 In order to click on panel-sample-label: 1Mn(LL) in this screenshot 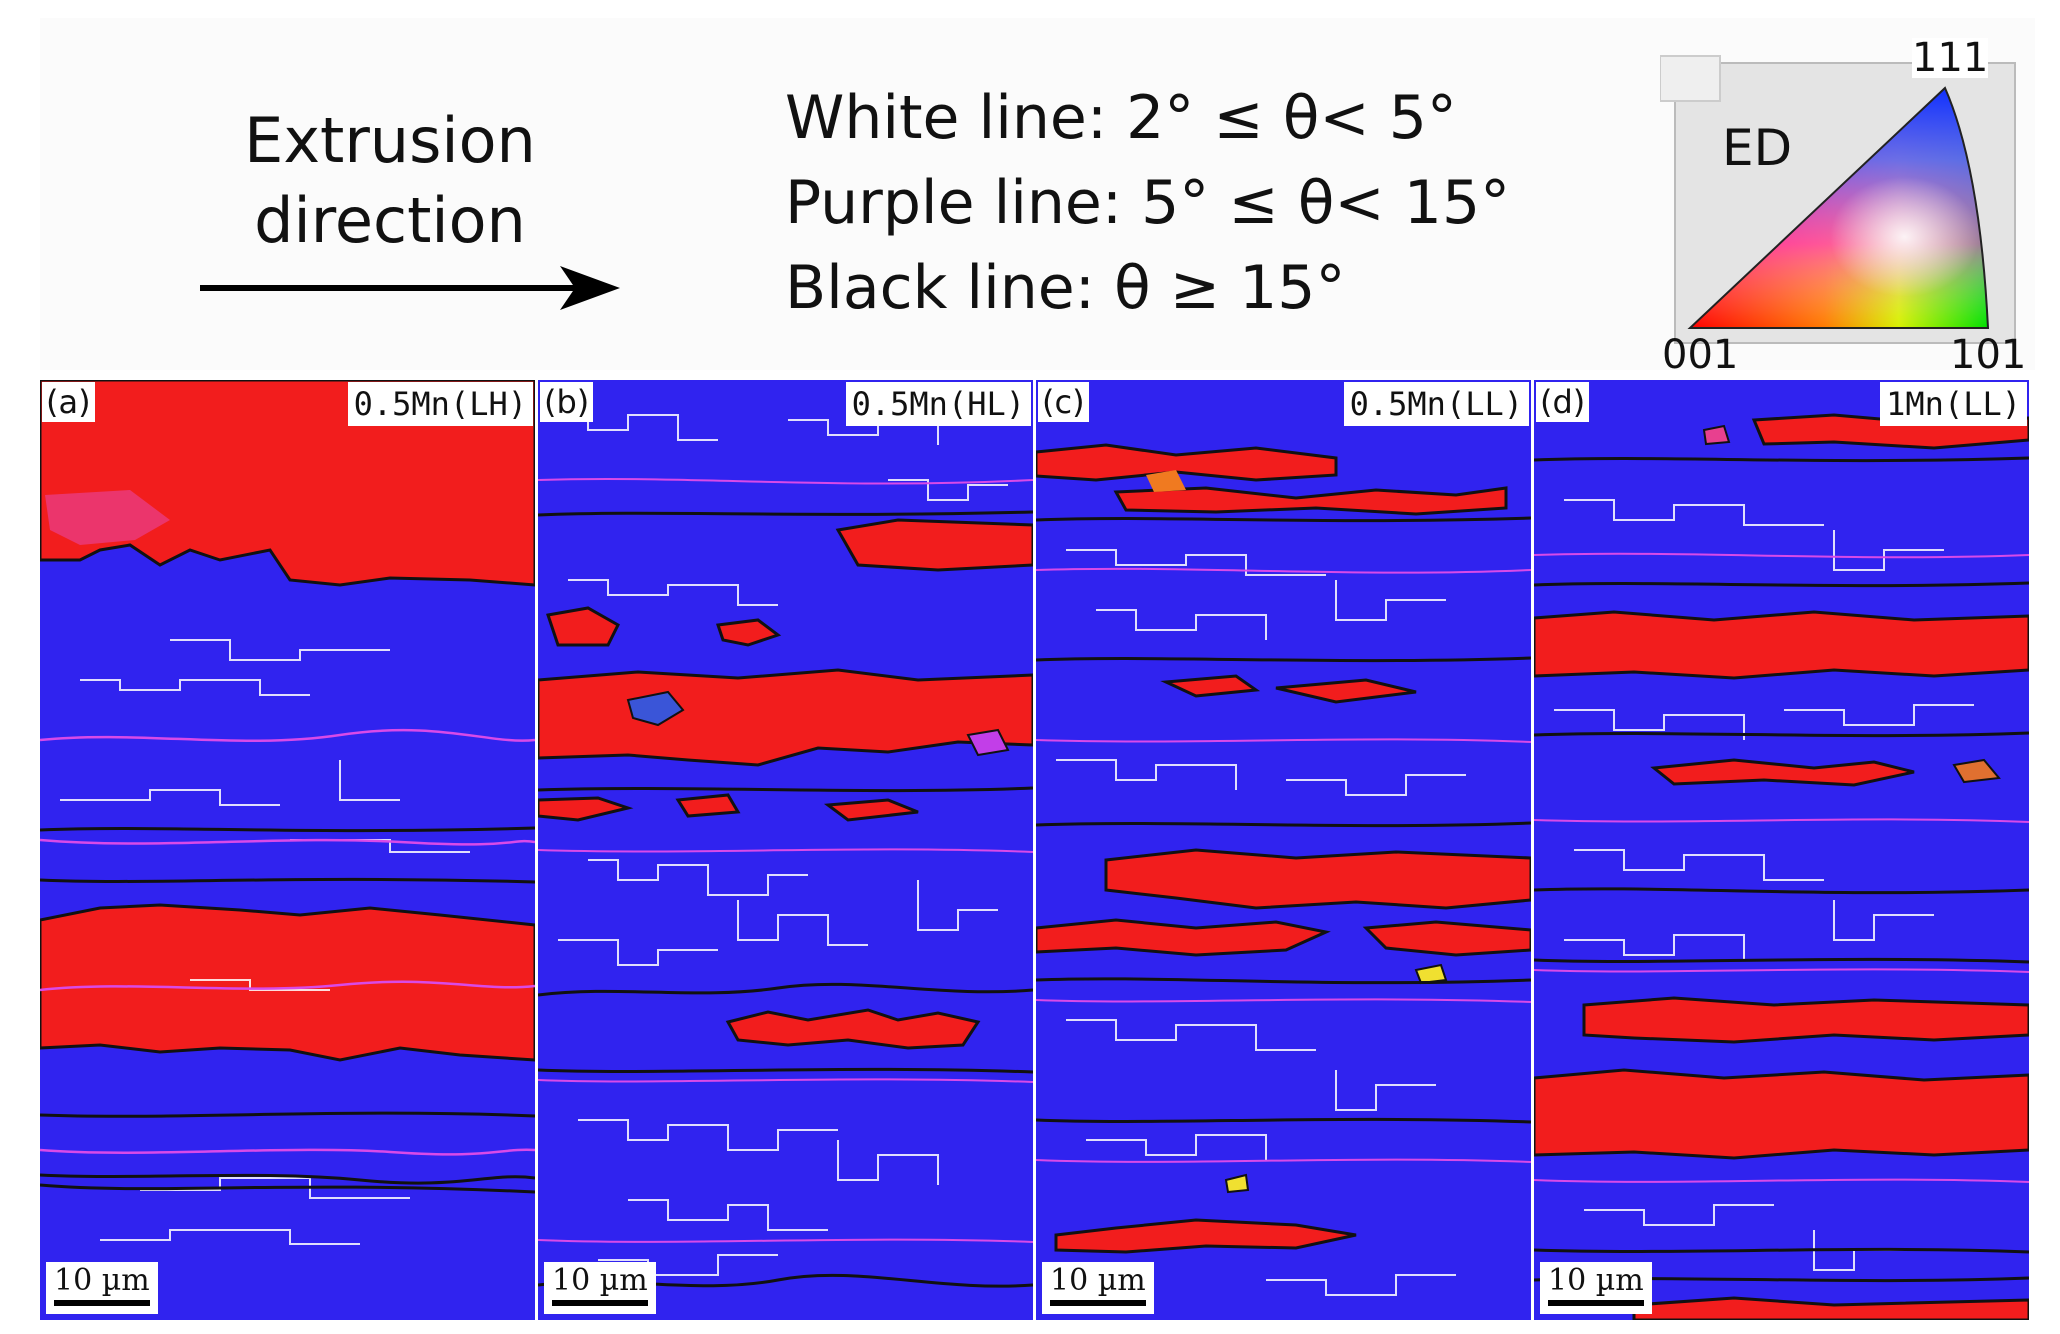, I will do `click(1953, 404)`.